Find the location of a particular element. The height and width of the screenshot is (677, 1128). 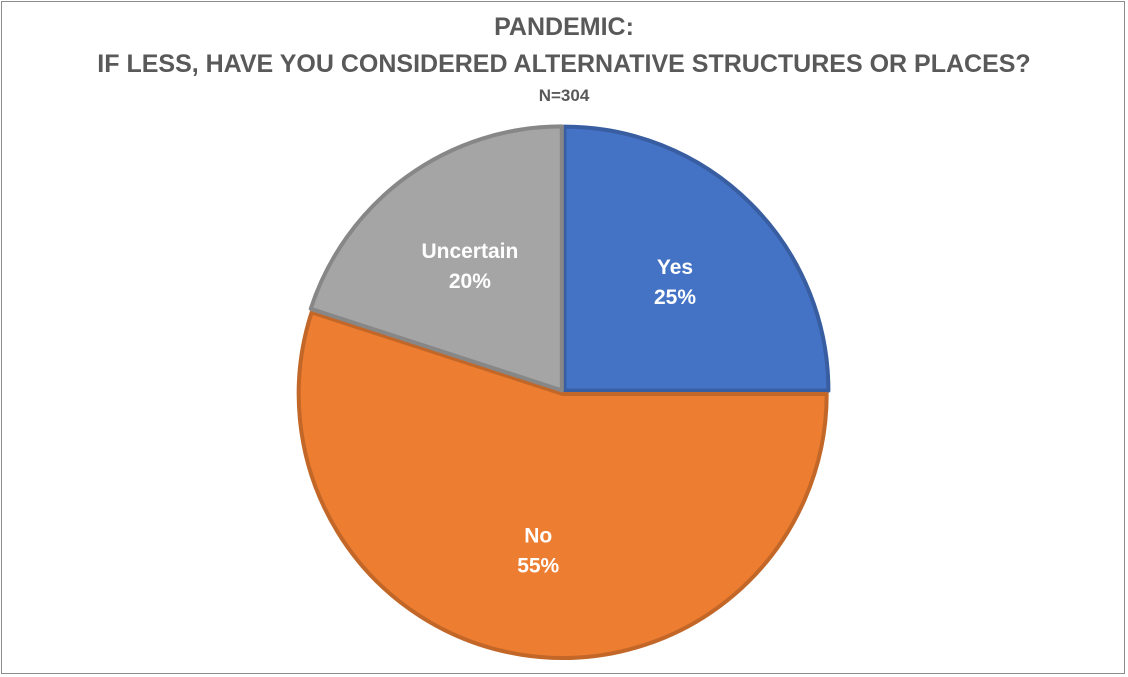

data-label-yes-category: Yes is located at coordinates (675, 267).